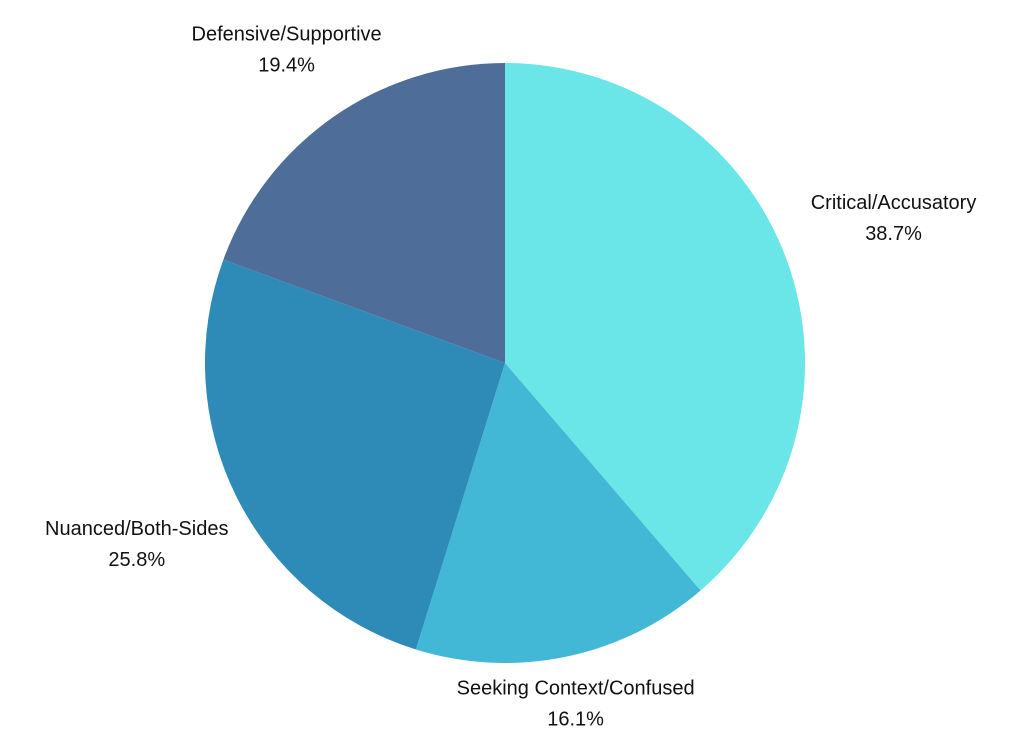 This screenshot has width=1014, height=748. What do you see at coordinates (287, 34) in the screenshot?
I see `slice-label: Defensive/Supportive` at bounding box center [287, 34].